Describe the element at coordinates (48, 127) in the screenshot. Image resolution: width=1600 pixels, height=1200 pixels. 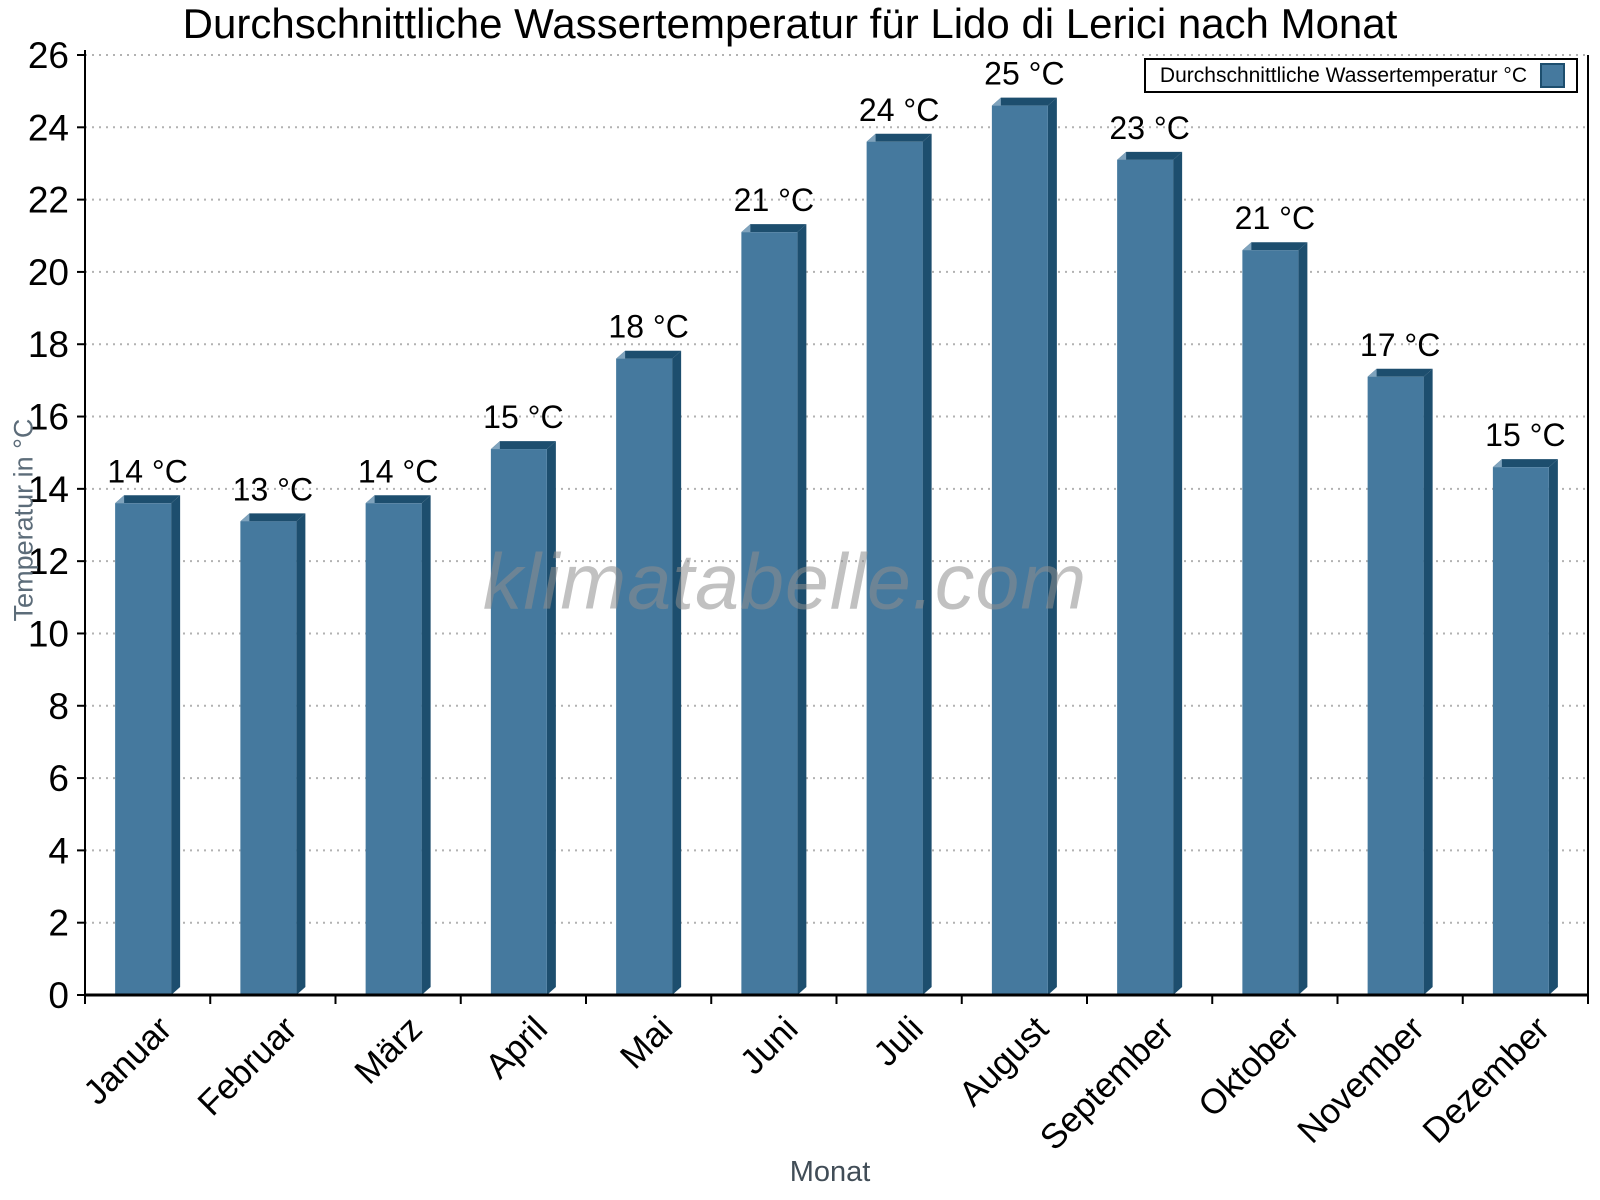
I see `y-tick-label: 24` at that location.